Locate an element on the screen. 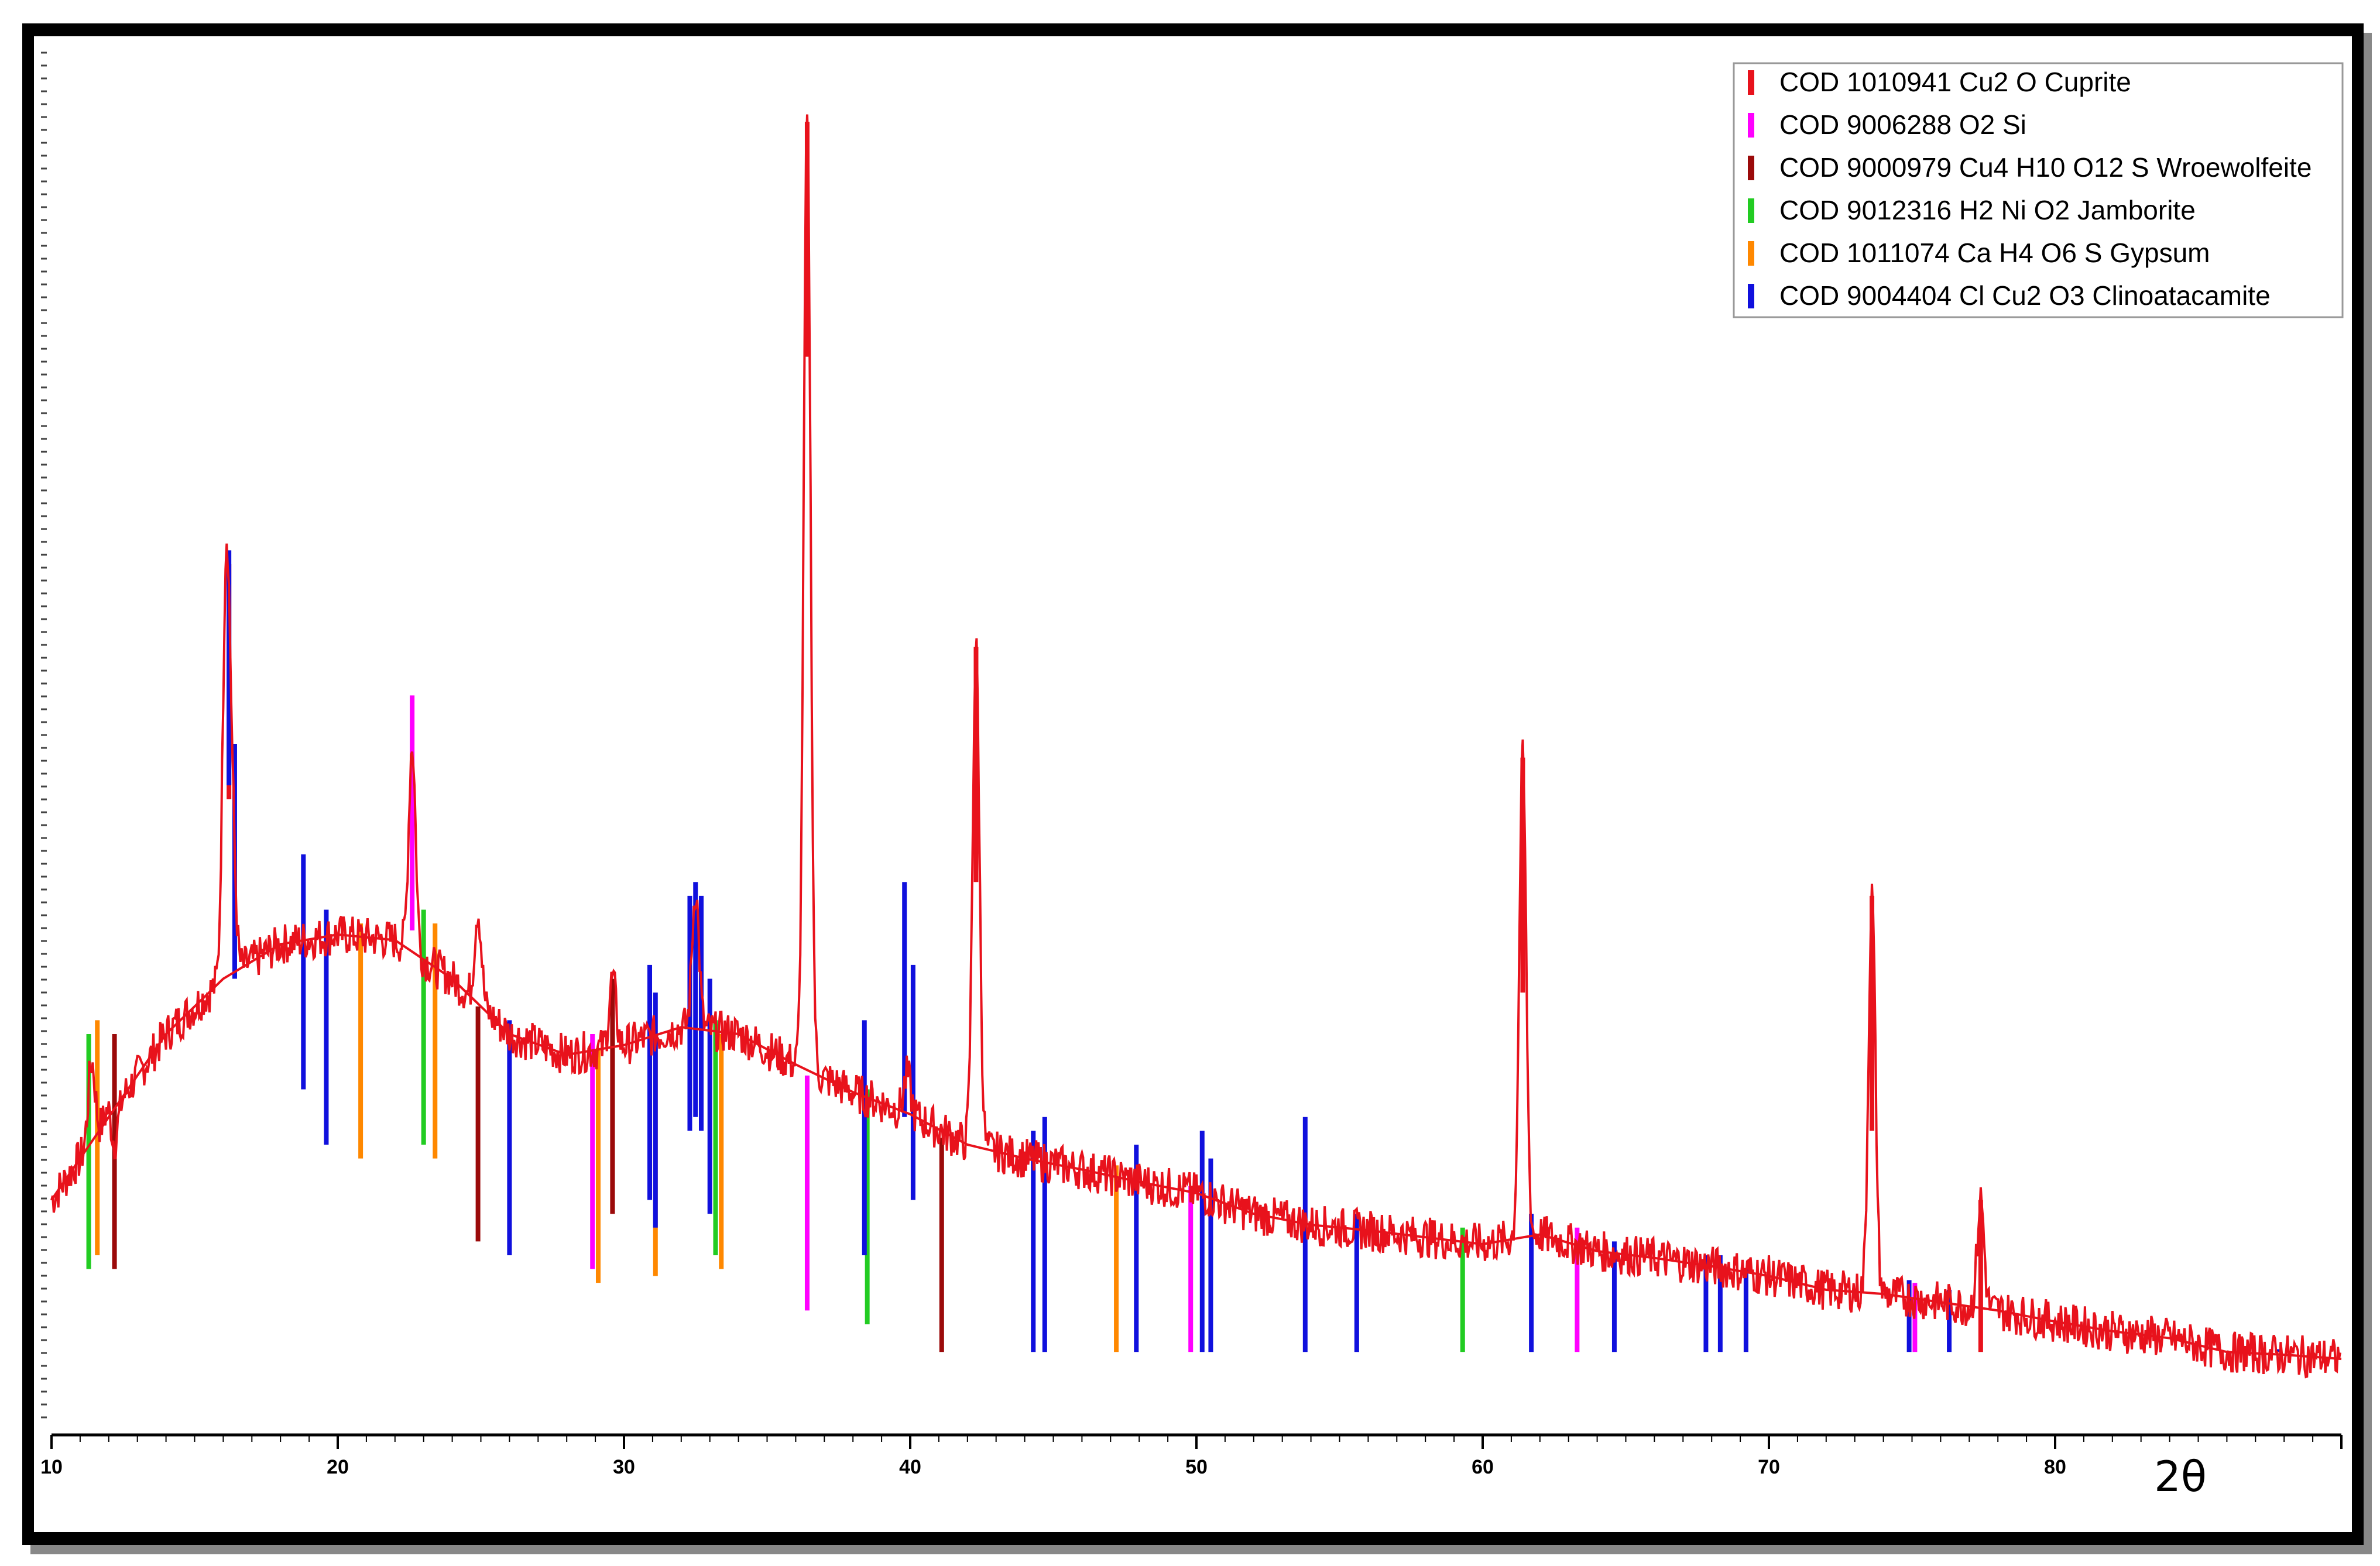 The image size is (2380, 1566). x-axis-ticks is located at coordinates (1196, 1442).